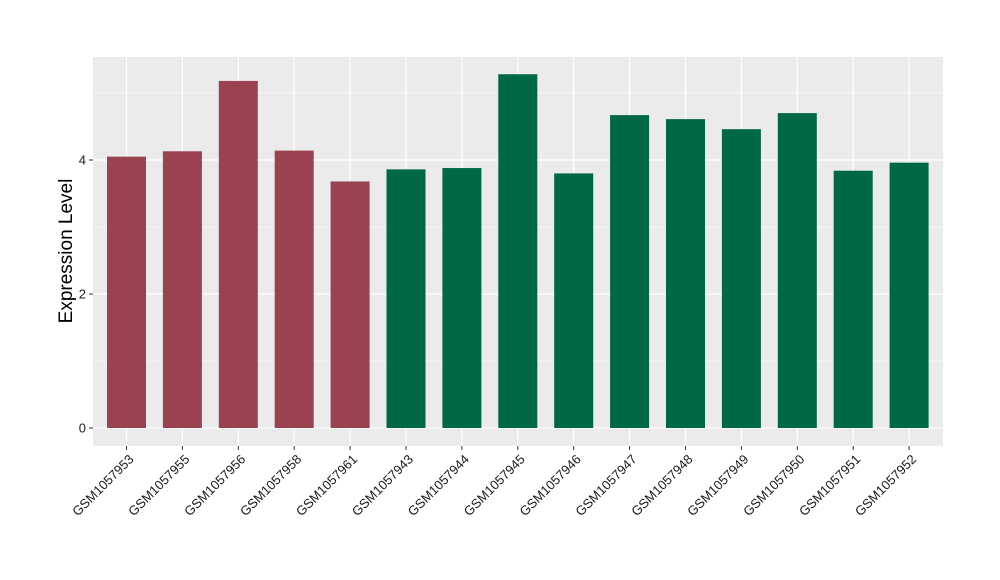 The image size is (1000, 580). I want to click on bar-GSM1057944, so click(462, 298).